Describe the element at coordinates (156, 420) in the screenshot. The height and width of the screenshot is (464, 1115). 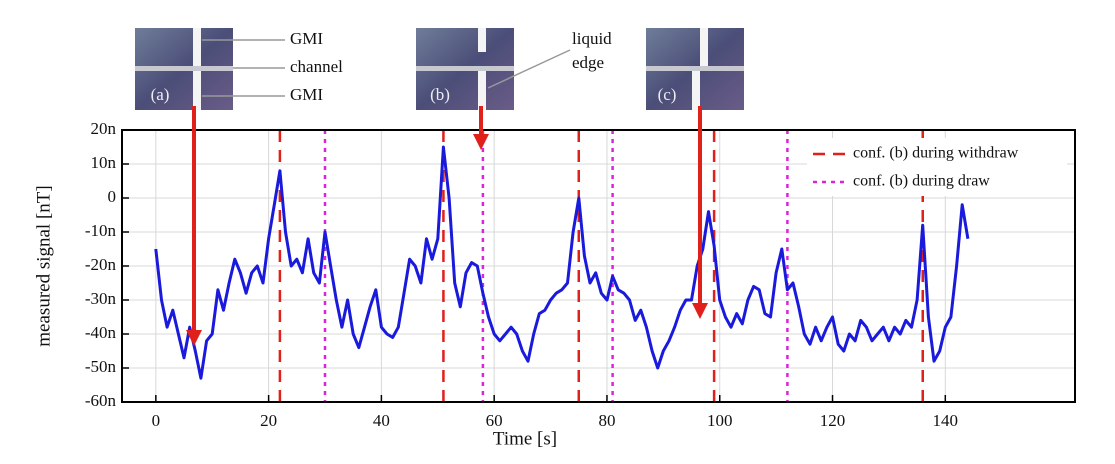
I see `x-tick-label: 0` at that location.